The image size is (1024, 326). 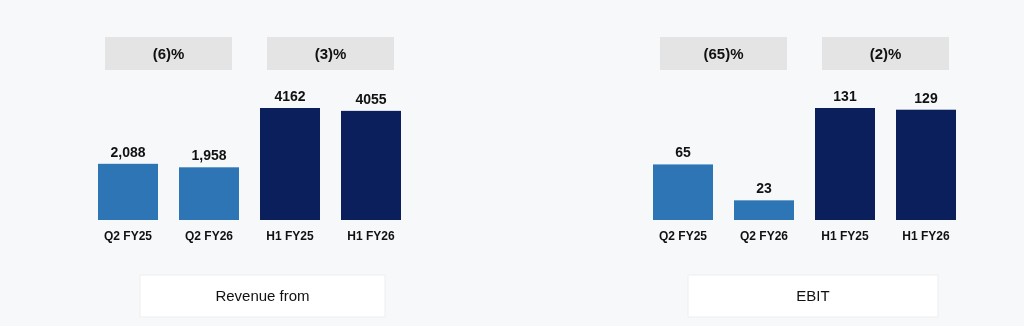 What do you see at coordinates (330, 53) in the screenshot?
I see `text: (3)%` at bounding box center [330, 53].